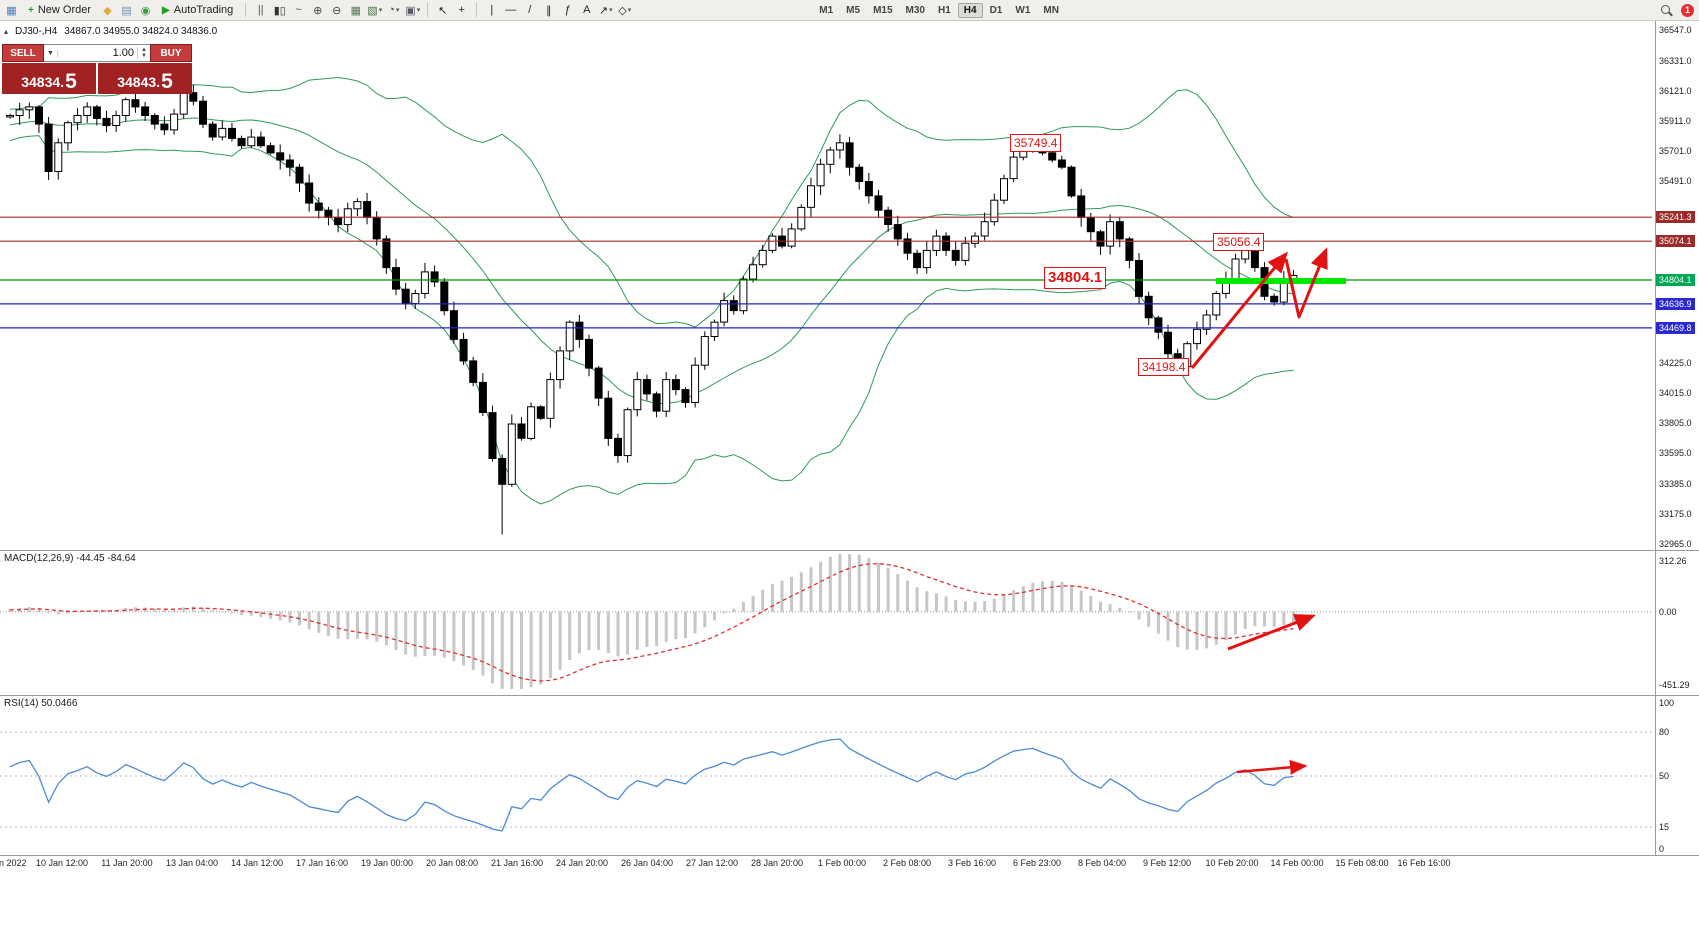  Describe the element at coordinates (1281, 281) in the screenshot. I see `support-highlight-bar` at that location.